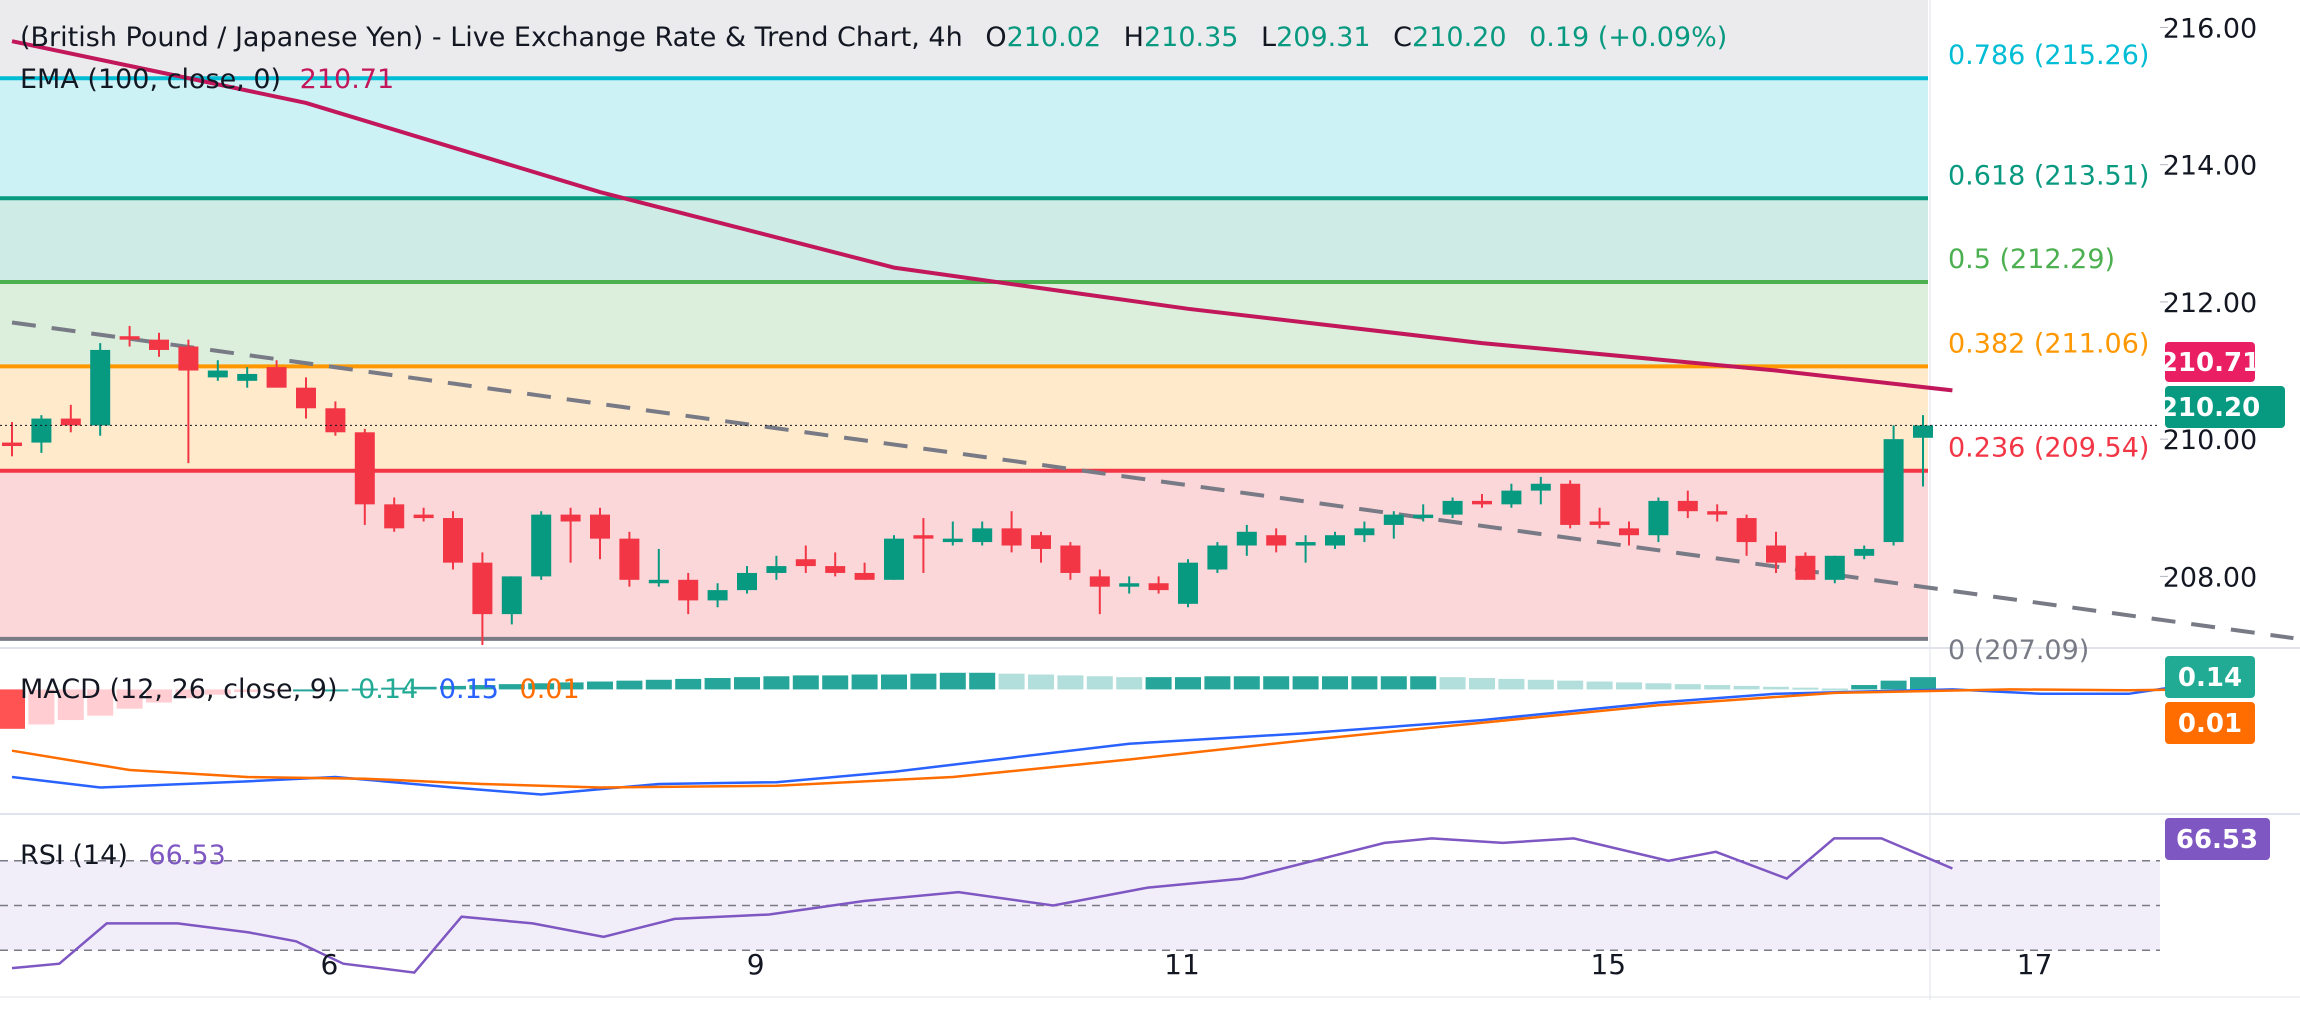 Image resolution: width=2300 pixels, height=1034 pixels. Describe the element at coordinates (1628, 37) in the screenshot. I see `change-value: 0.19 (+0.09%)` at that location.